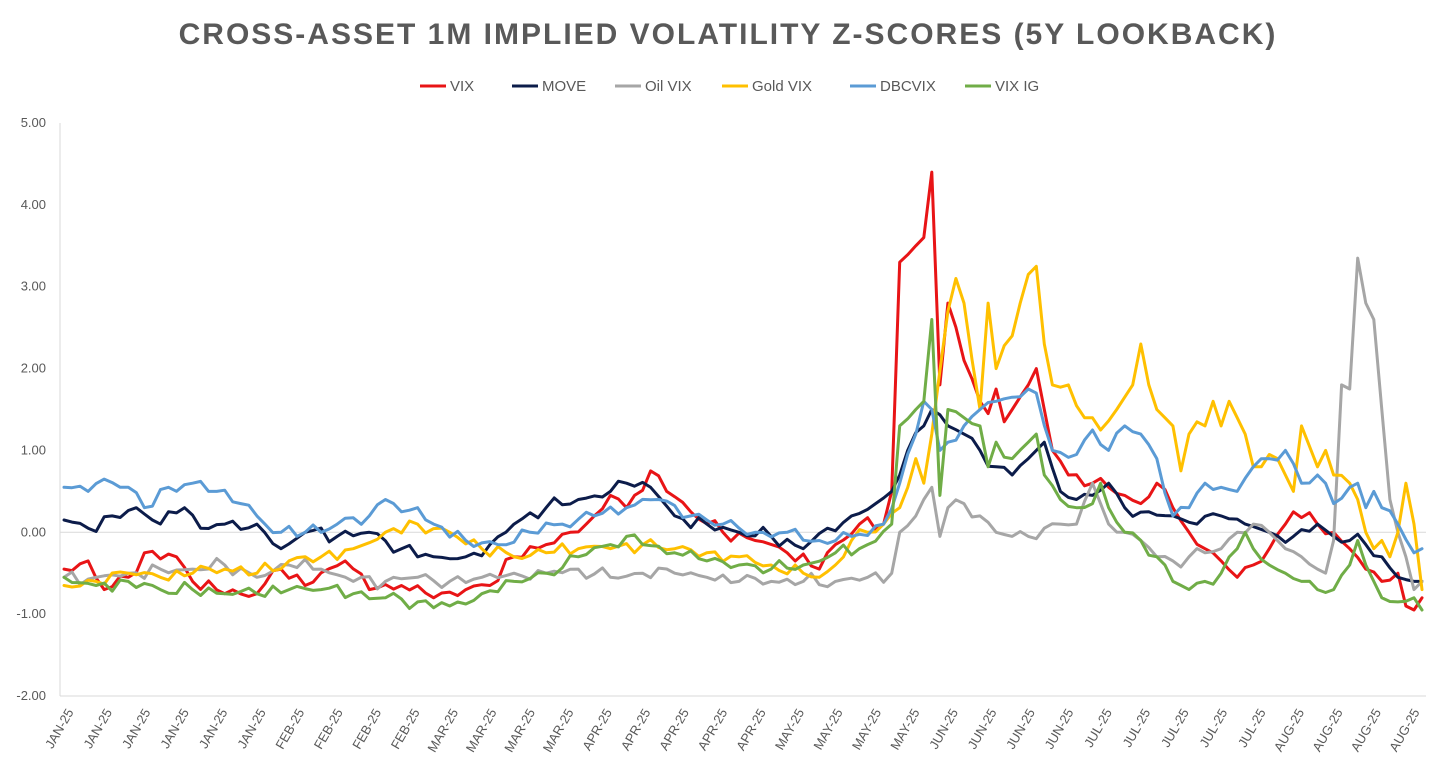 The image size is (1456, 772). I want to click on y-tick-label: 1.00, so click(33, 449).